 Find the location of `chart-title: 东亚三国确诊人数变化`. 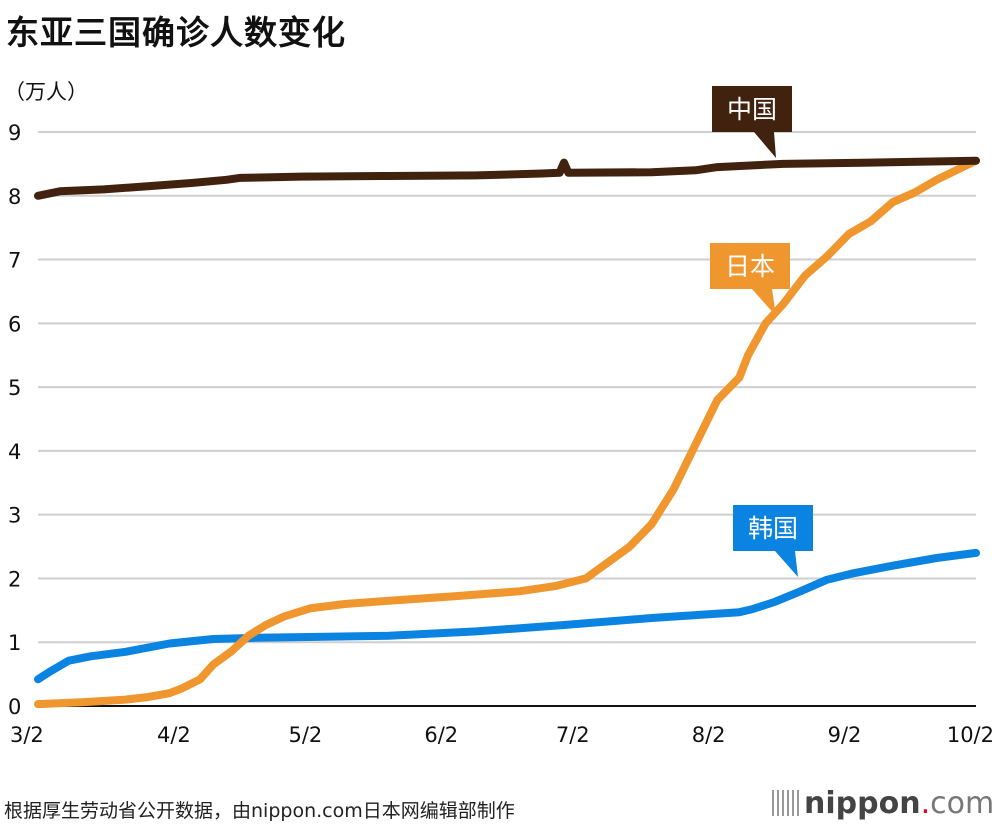

chart-title: 东亚三国确诊人数变化 is located at coordinates (176, 32).